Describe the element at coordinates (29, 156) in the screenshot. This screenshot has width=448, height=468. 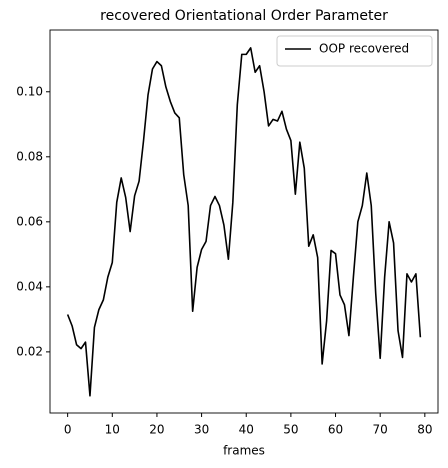
I see `y-tick-label: 0.08` at that location.